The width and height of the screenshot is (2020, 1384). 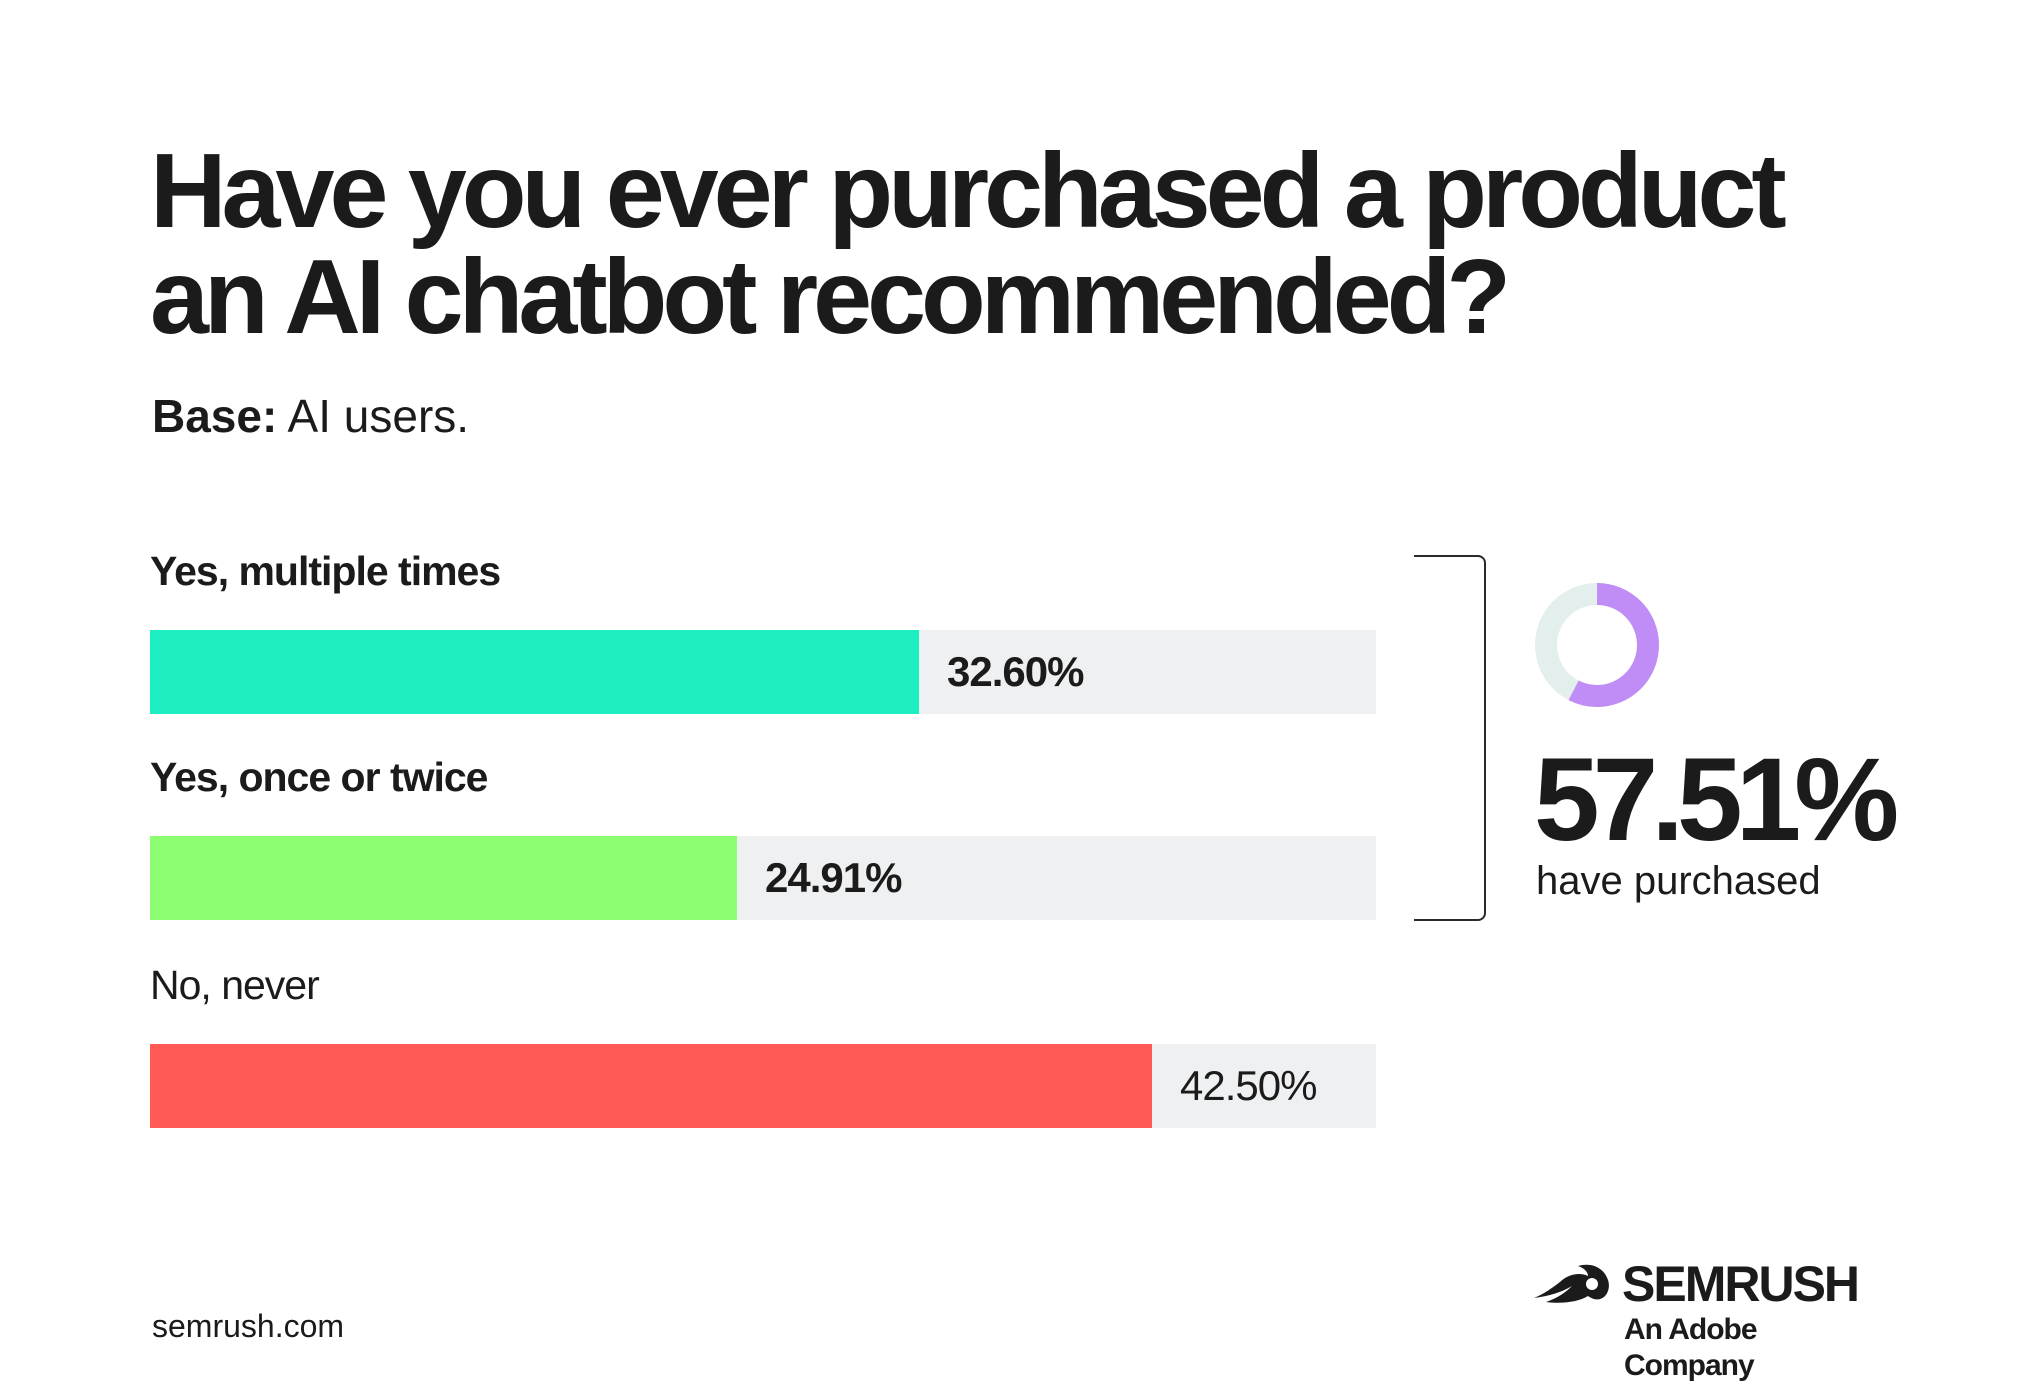 What do you see at coordinates (215, 416) in the screenshot?
I see `base-label: Base:` at bounding box center [215, 416].